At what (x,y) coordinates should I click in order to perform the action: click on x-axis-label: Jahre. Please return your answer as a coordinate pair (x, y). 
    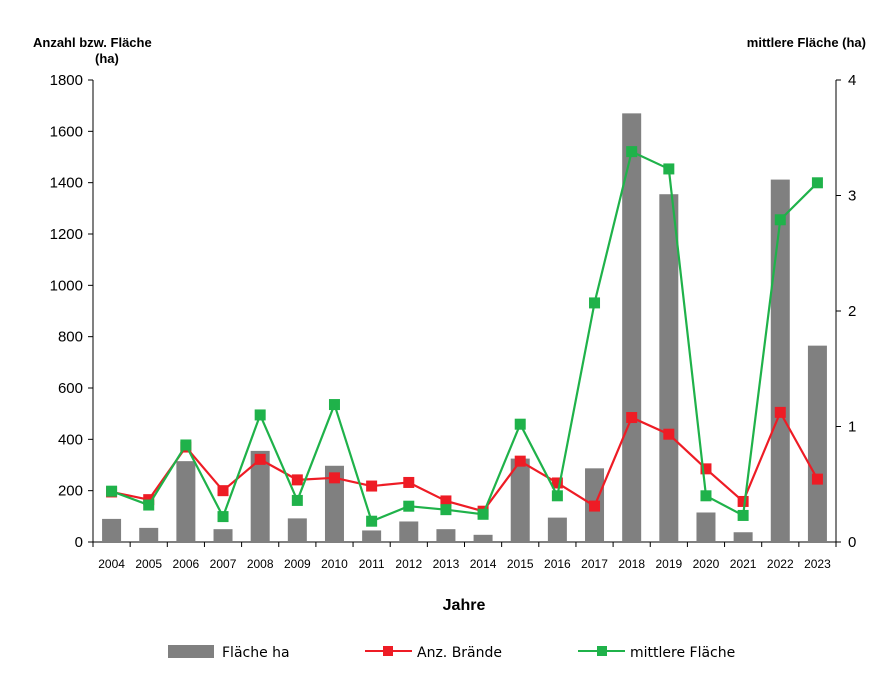
    Looking at the image, I should click on (464, 605).